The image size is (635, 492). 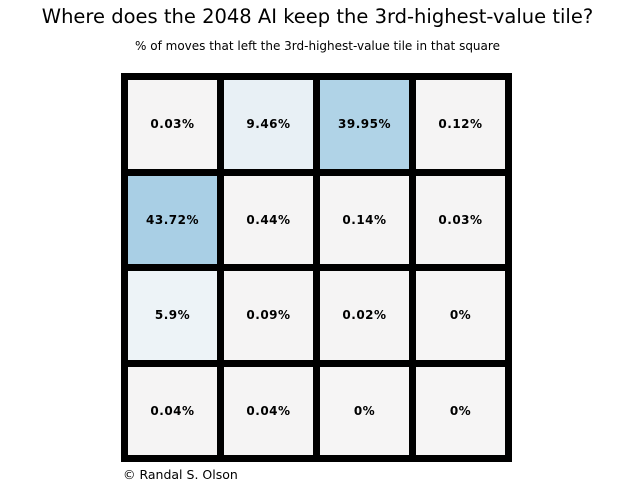 I want to click on heatmap-cell-r2c1: 0.09%, so click(x=268, y=315).